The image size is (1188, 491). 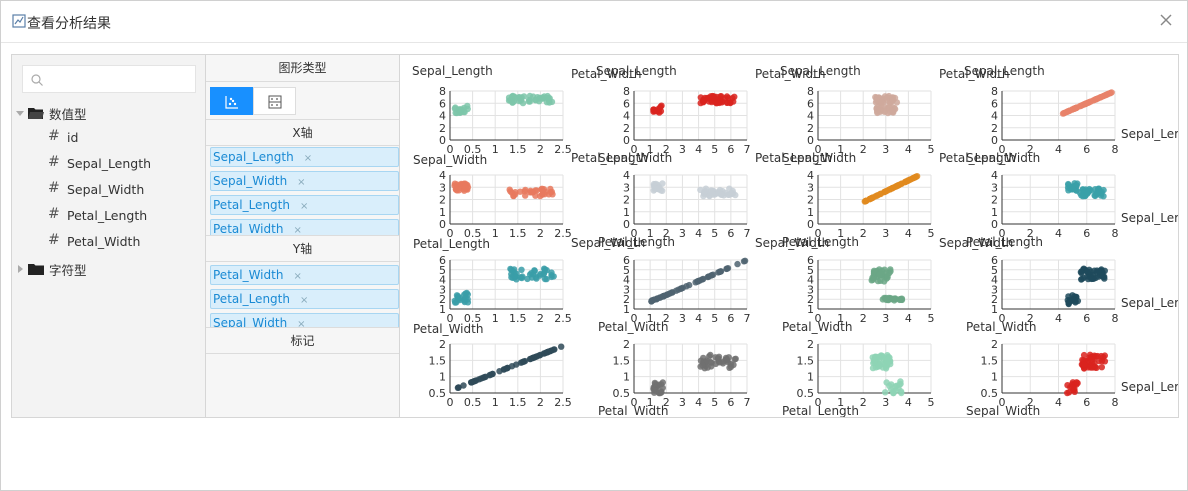 I want to click on x-field-tag: Sepal_Width ×, so click(x=304, y=181).